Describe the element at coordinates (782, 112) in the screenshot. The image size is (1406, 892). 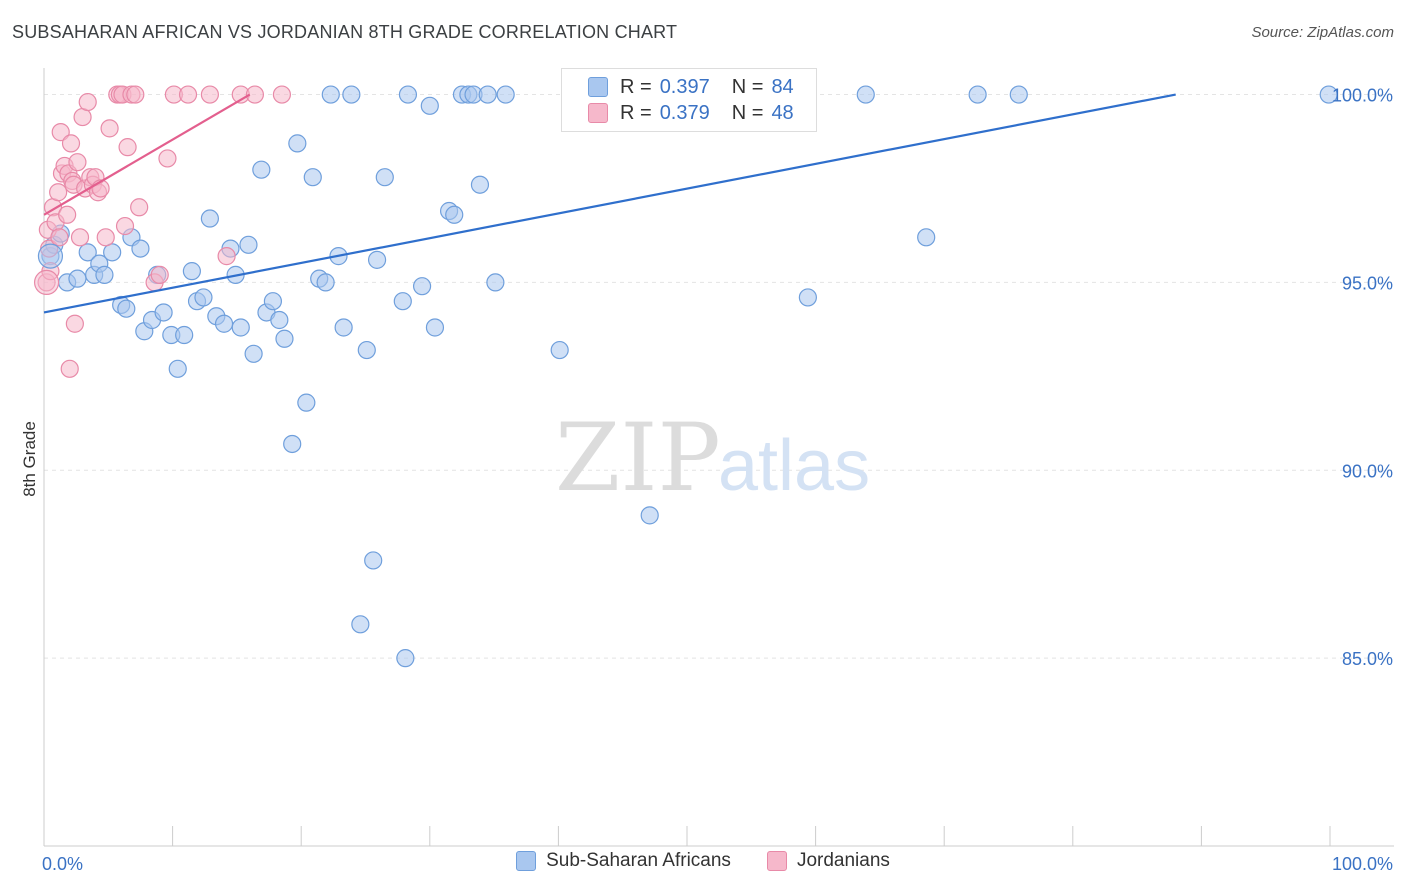
I see `stats-n-value: 48` at that location.